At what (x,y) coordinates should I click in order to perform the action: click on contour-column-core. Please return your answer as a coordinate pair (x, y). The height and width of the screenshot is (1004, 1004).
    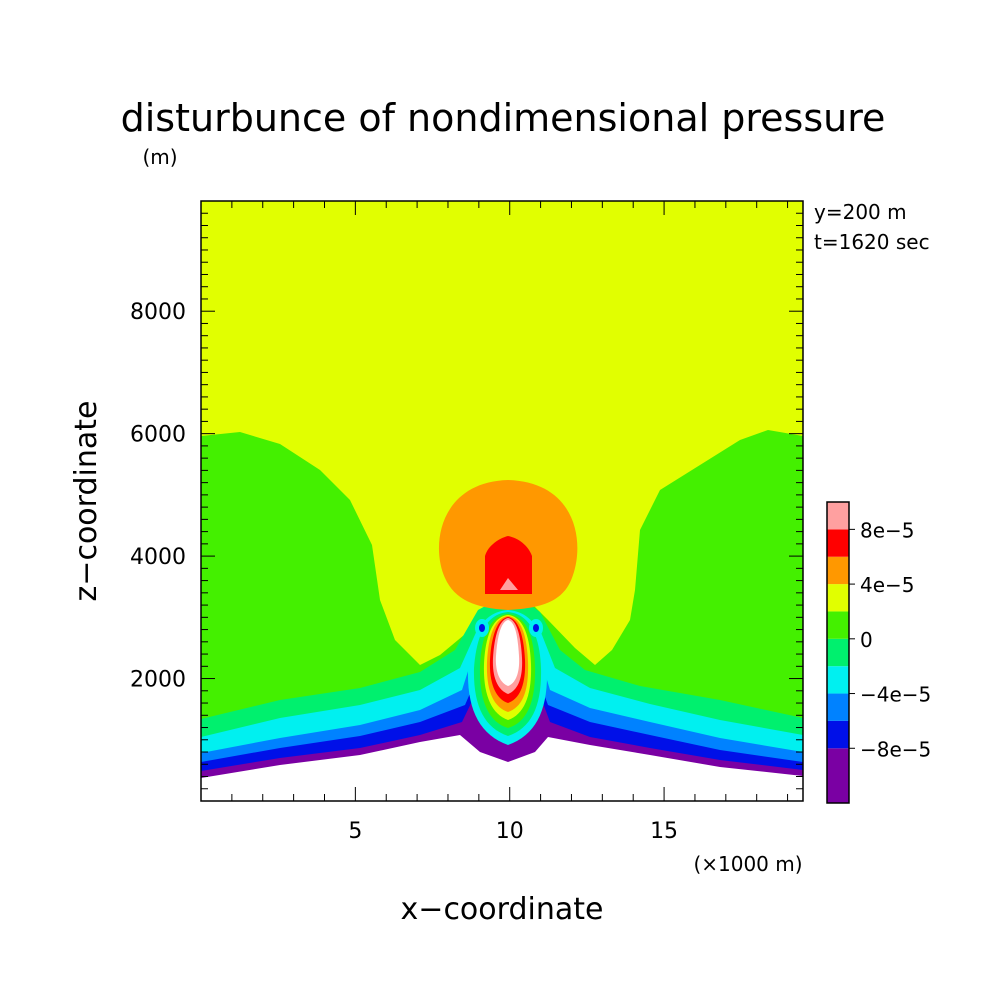
    Looking at the image, I should click on (507, 653).